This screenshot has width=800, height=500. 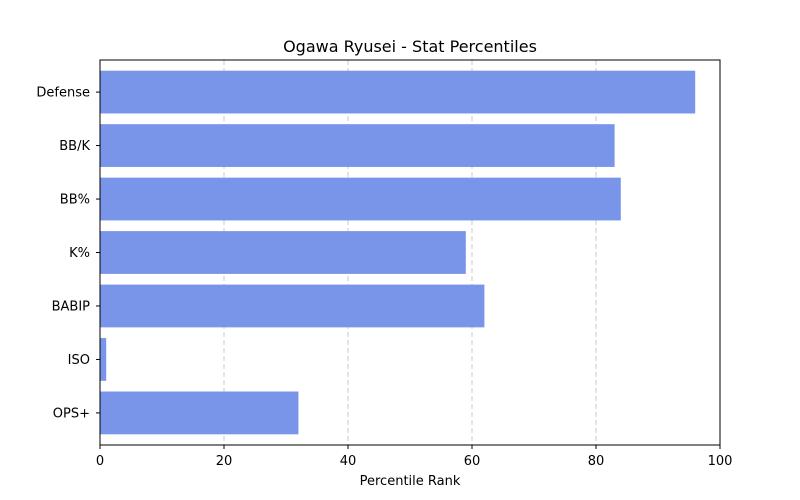 I want to click on y-tick-label: OPS+, so click(x=71, y=413).